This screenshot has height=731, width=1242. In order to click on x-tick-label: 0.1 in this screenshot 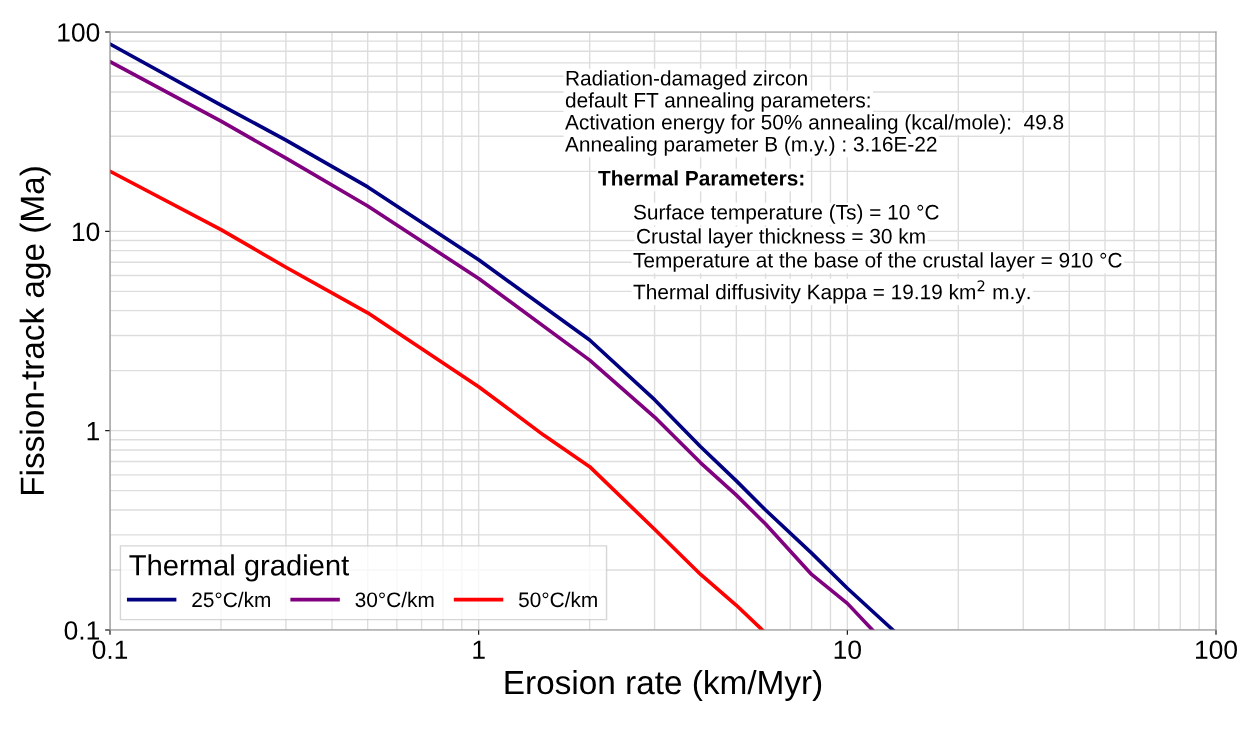, I will do `click(110, 650)`.